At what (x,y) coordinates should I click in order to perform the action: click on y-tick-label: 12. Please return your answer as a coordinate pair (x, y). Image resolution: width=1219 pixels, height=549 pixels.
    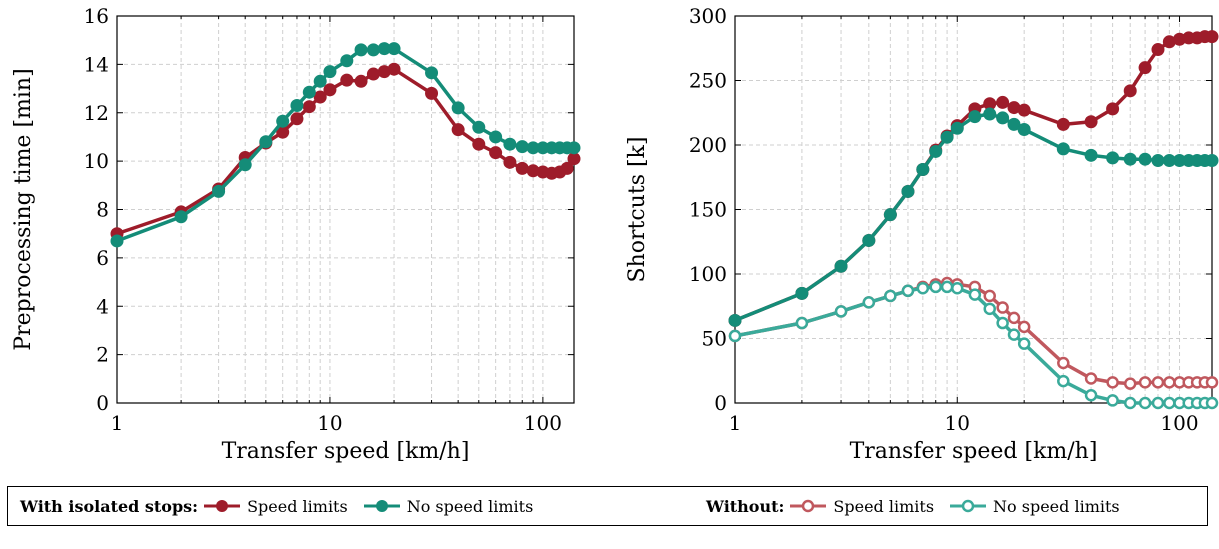
    Looking at the image, I should click on (96, 113).